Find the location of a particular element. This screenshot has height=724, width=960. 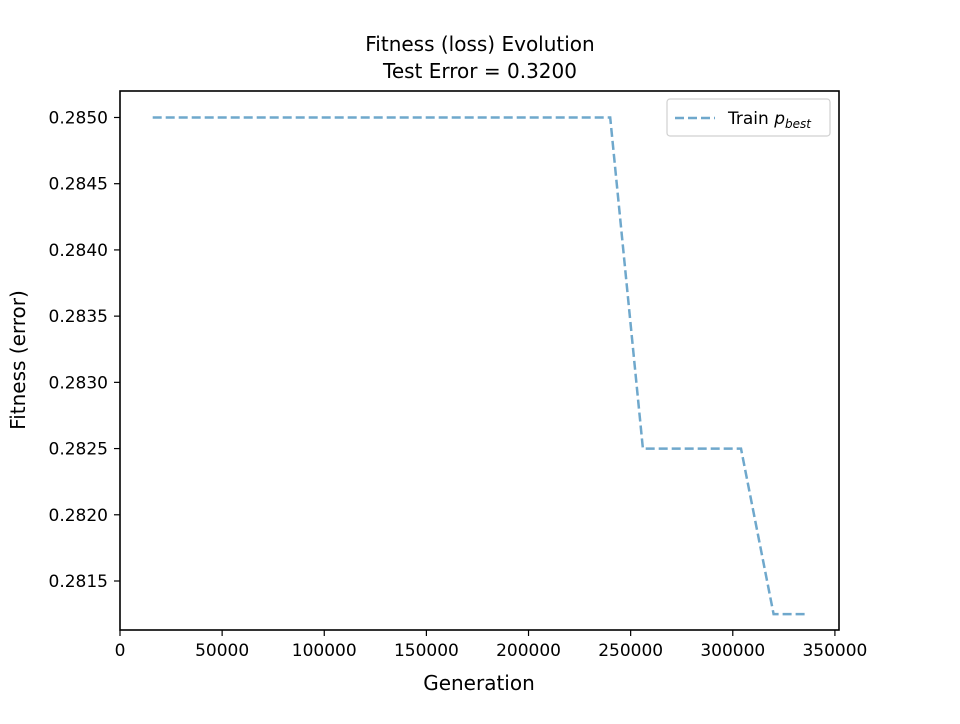

legend-label-italic: p is located at coordinates (779, 119).